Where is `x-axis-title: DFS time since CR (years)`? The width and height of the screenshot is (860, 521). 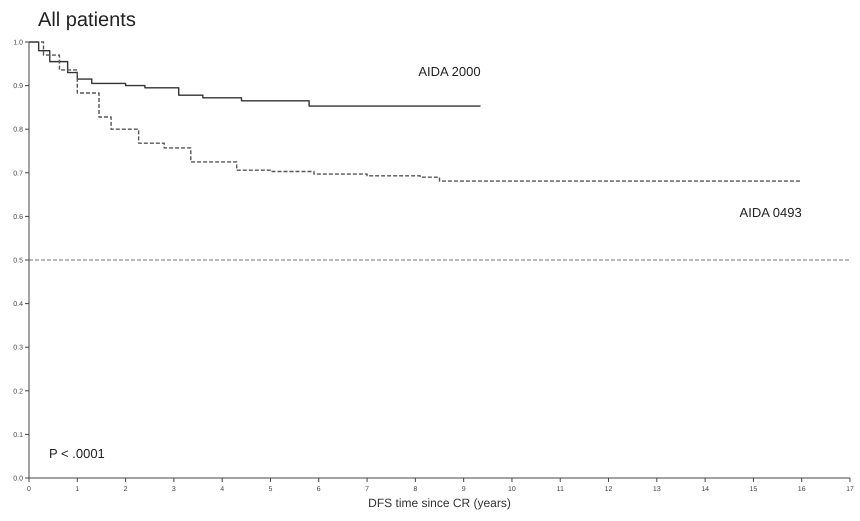
x-axis-title: DFS time since CR (years) is located at coordinates (439, 503).